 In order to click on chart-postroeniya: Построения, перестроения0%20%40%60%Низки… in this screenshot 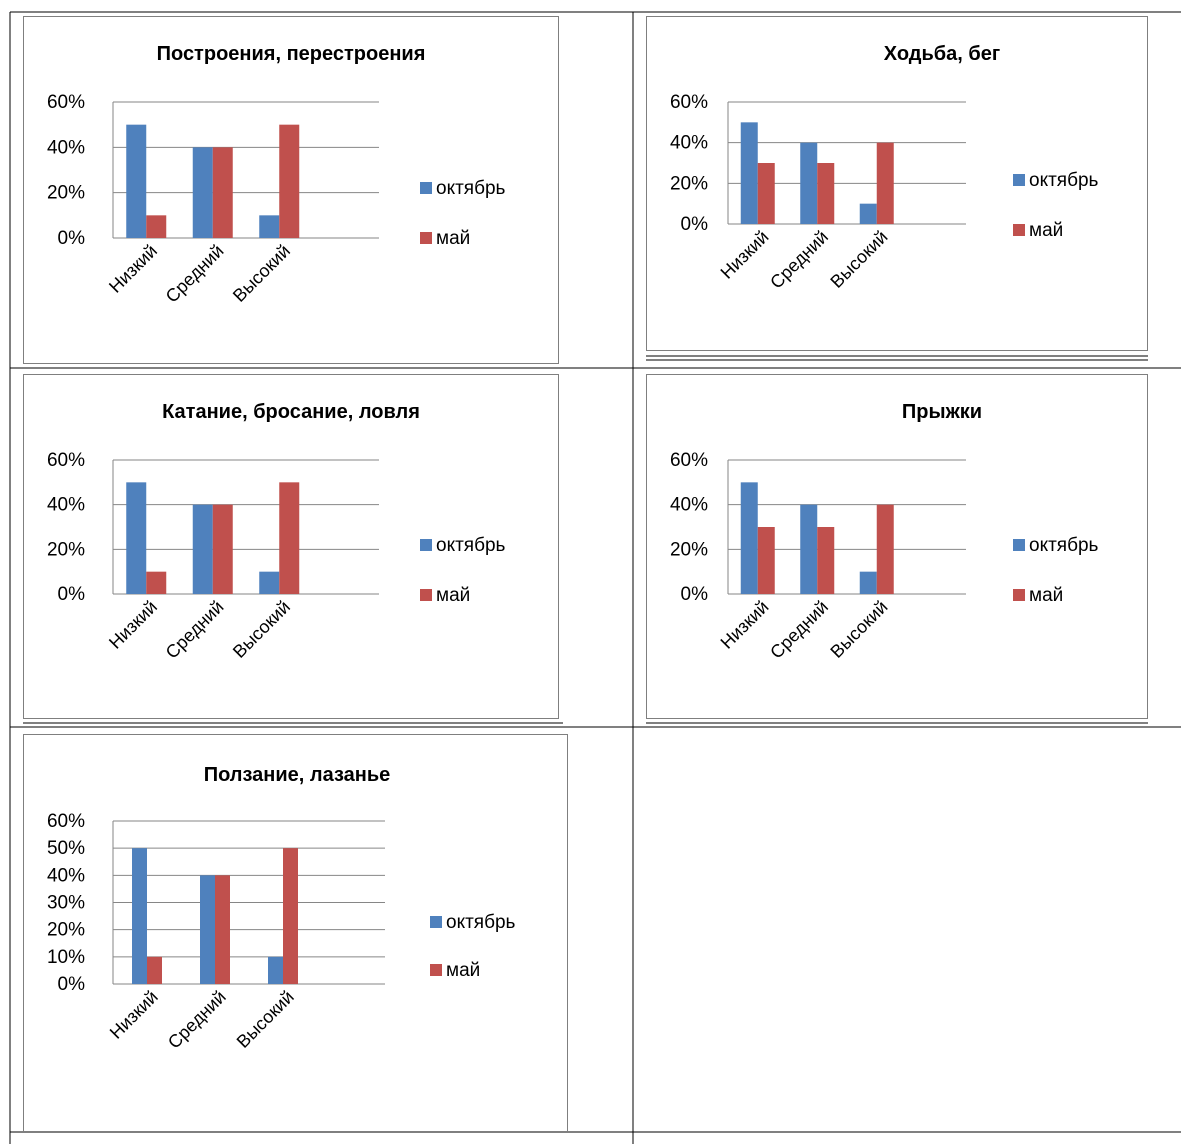, I will do `click(291, 190)`.